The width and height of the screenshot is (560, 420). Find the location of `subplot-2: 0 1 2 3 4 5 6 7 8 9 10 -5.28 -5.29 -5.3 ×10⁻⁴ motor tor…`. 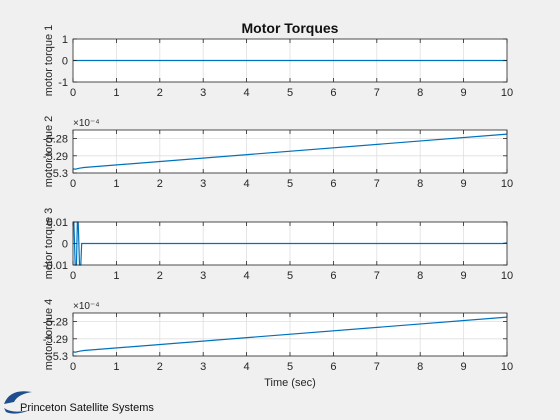

subplot-2: 0 1 2 3 4 5 6 7 8 9 10 -5.28 -5.29 -5.3 ×10⁻⁴ motor tor… is located at coordinates (278, 153).